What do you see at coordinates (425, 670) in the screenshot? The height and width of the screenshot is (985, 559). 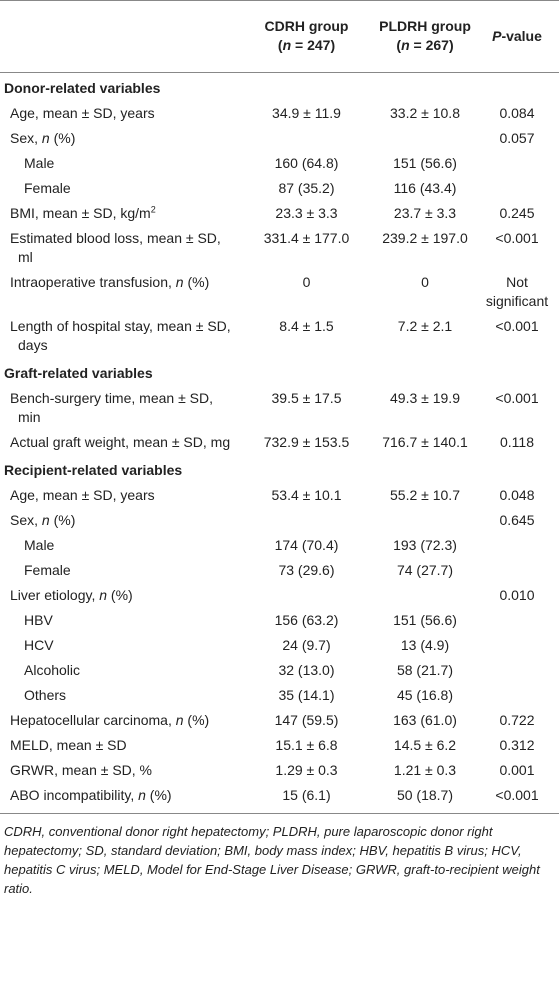 I see `pldrh-cell: 58 (21.7)` at bounding box center [425, 670].